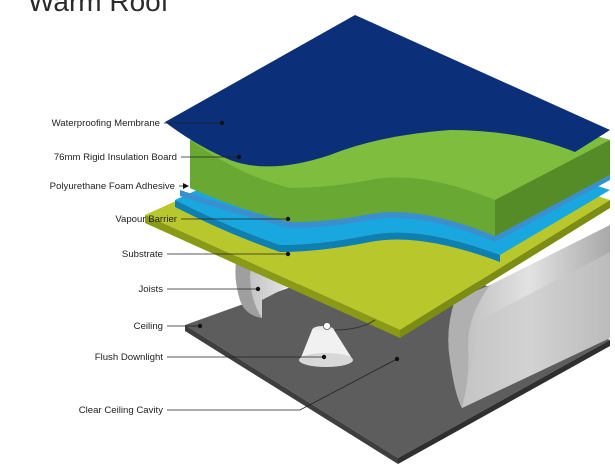 The height and width of the screenshot is (464, 615). I want to click on label-substrate: Substrate, so click(206, 254).